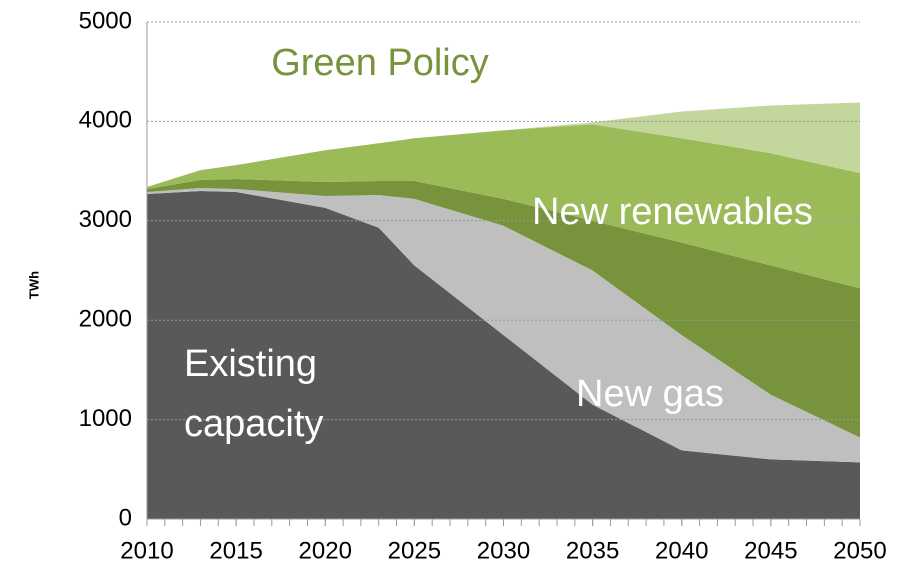  I want to click on x-tick-label: 2020, so click(325, 550).